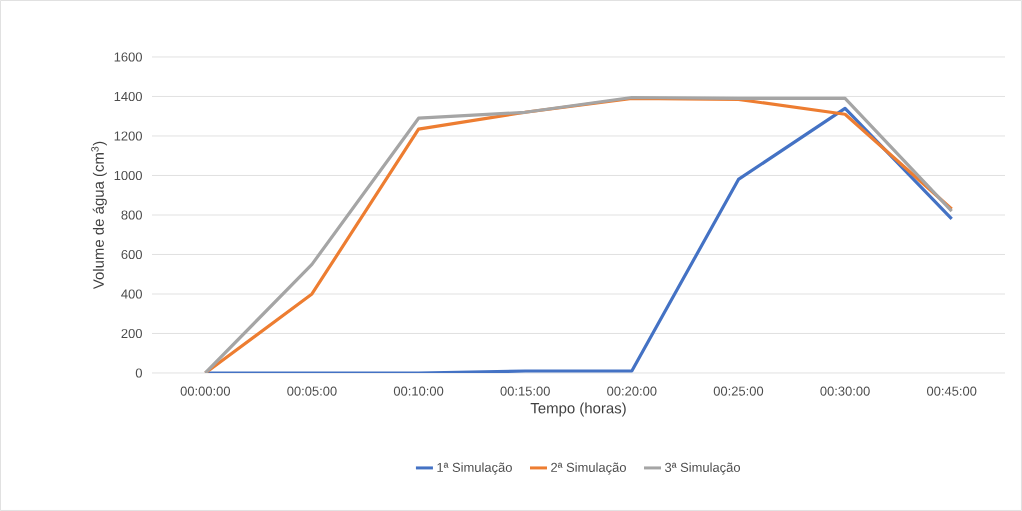 This screenshot has width=1022, height=511. Describe the element at coordinates (418, 391) in the screenshot. I see `x-tick-label: 00:10:00` at that location.